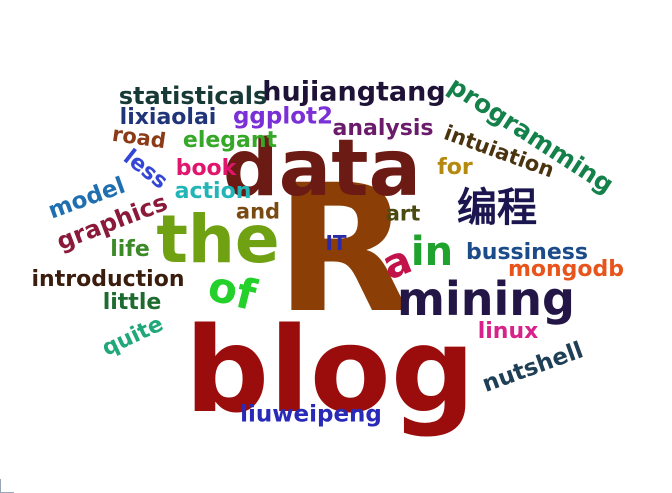 The width and height of the screenshot is (672, 493). What do you see at coordinates (145, 169) in the screenshot?
I see `word-less: less` at bounding box center [145, 169].